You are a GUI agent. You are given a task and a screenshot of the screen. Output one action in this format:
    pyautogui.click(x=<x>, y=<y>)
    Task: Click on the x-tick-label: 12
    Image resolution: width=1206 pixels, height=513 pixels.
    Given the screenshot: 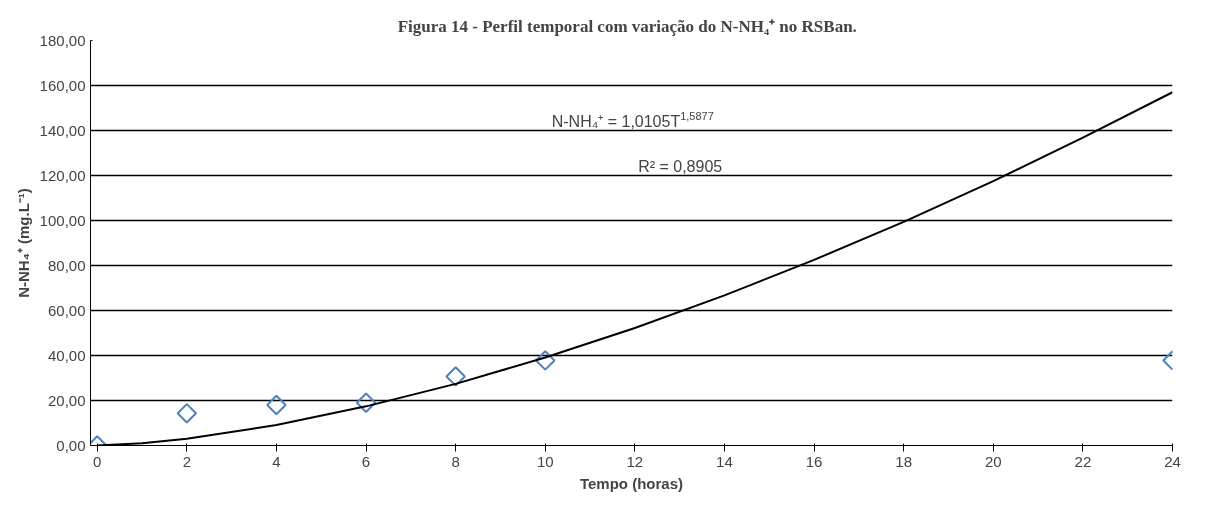 What is the action you would take?
    pyautogui.click(x=635, y=461)
    